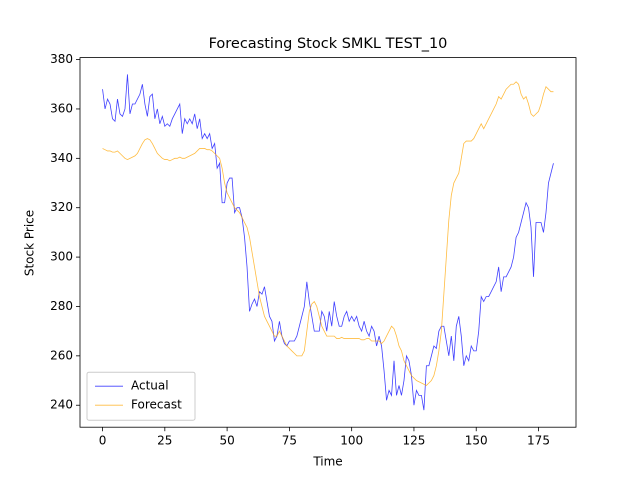 This screenshot has height=480, width=640. I want to click on y-tick-label: 280, so click(61, 306).